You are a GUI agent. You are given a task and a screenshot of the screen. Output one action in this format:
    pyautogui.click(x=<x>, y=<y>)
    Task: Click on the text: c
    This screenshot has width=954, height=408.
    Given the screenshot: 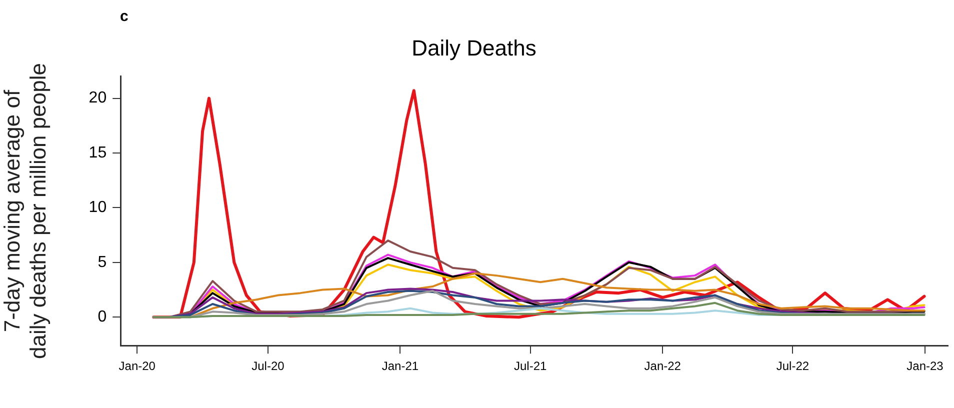 What is the action you would take?
    pyautogui.click(x=124, y=16)
    